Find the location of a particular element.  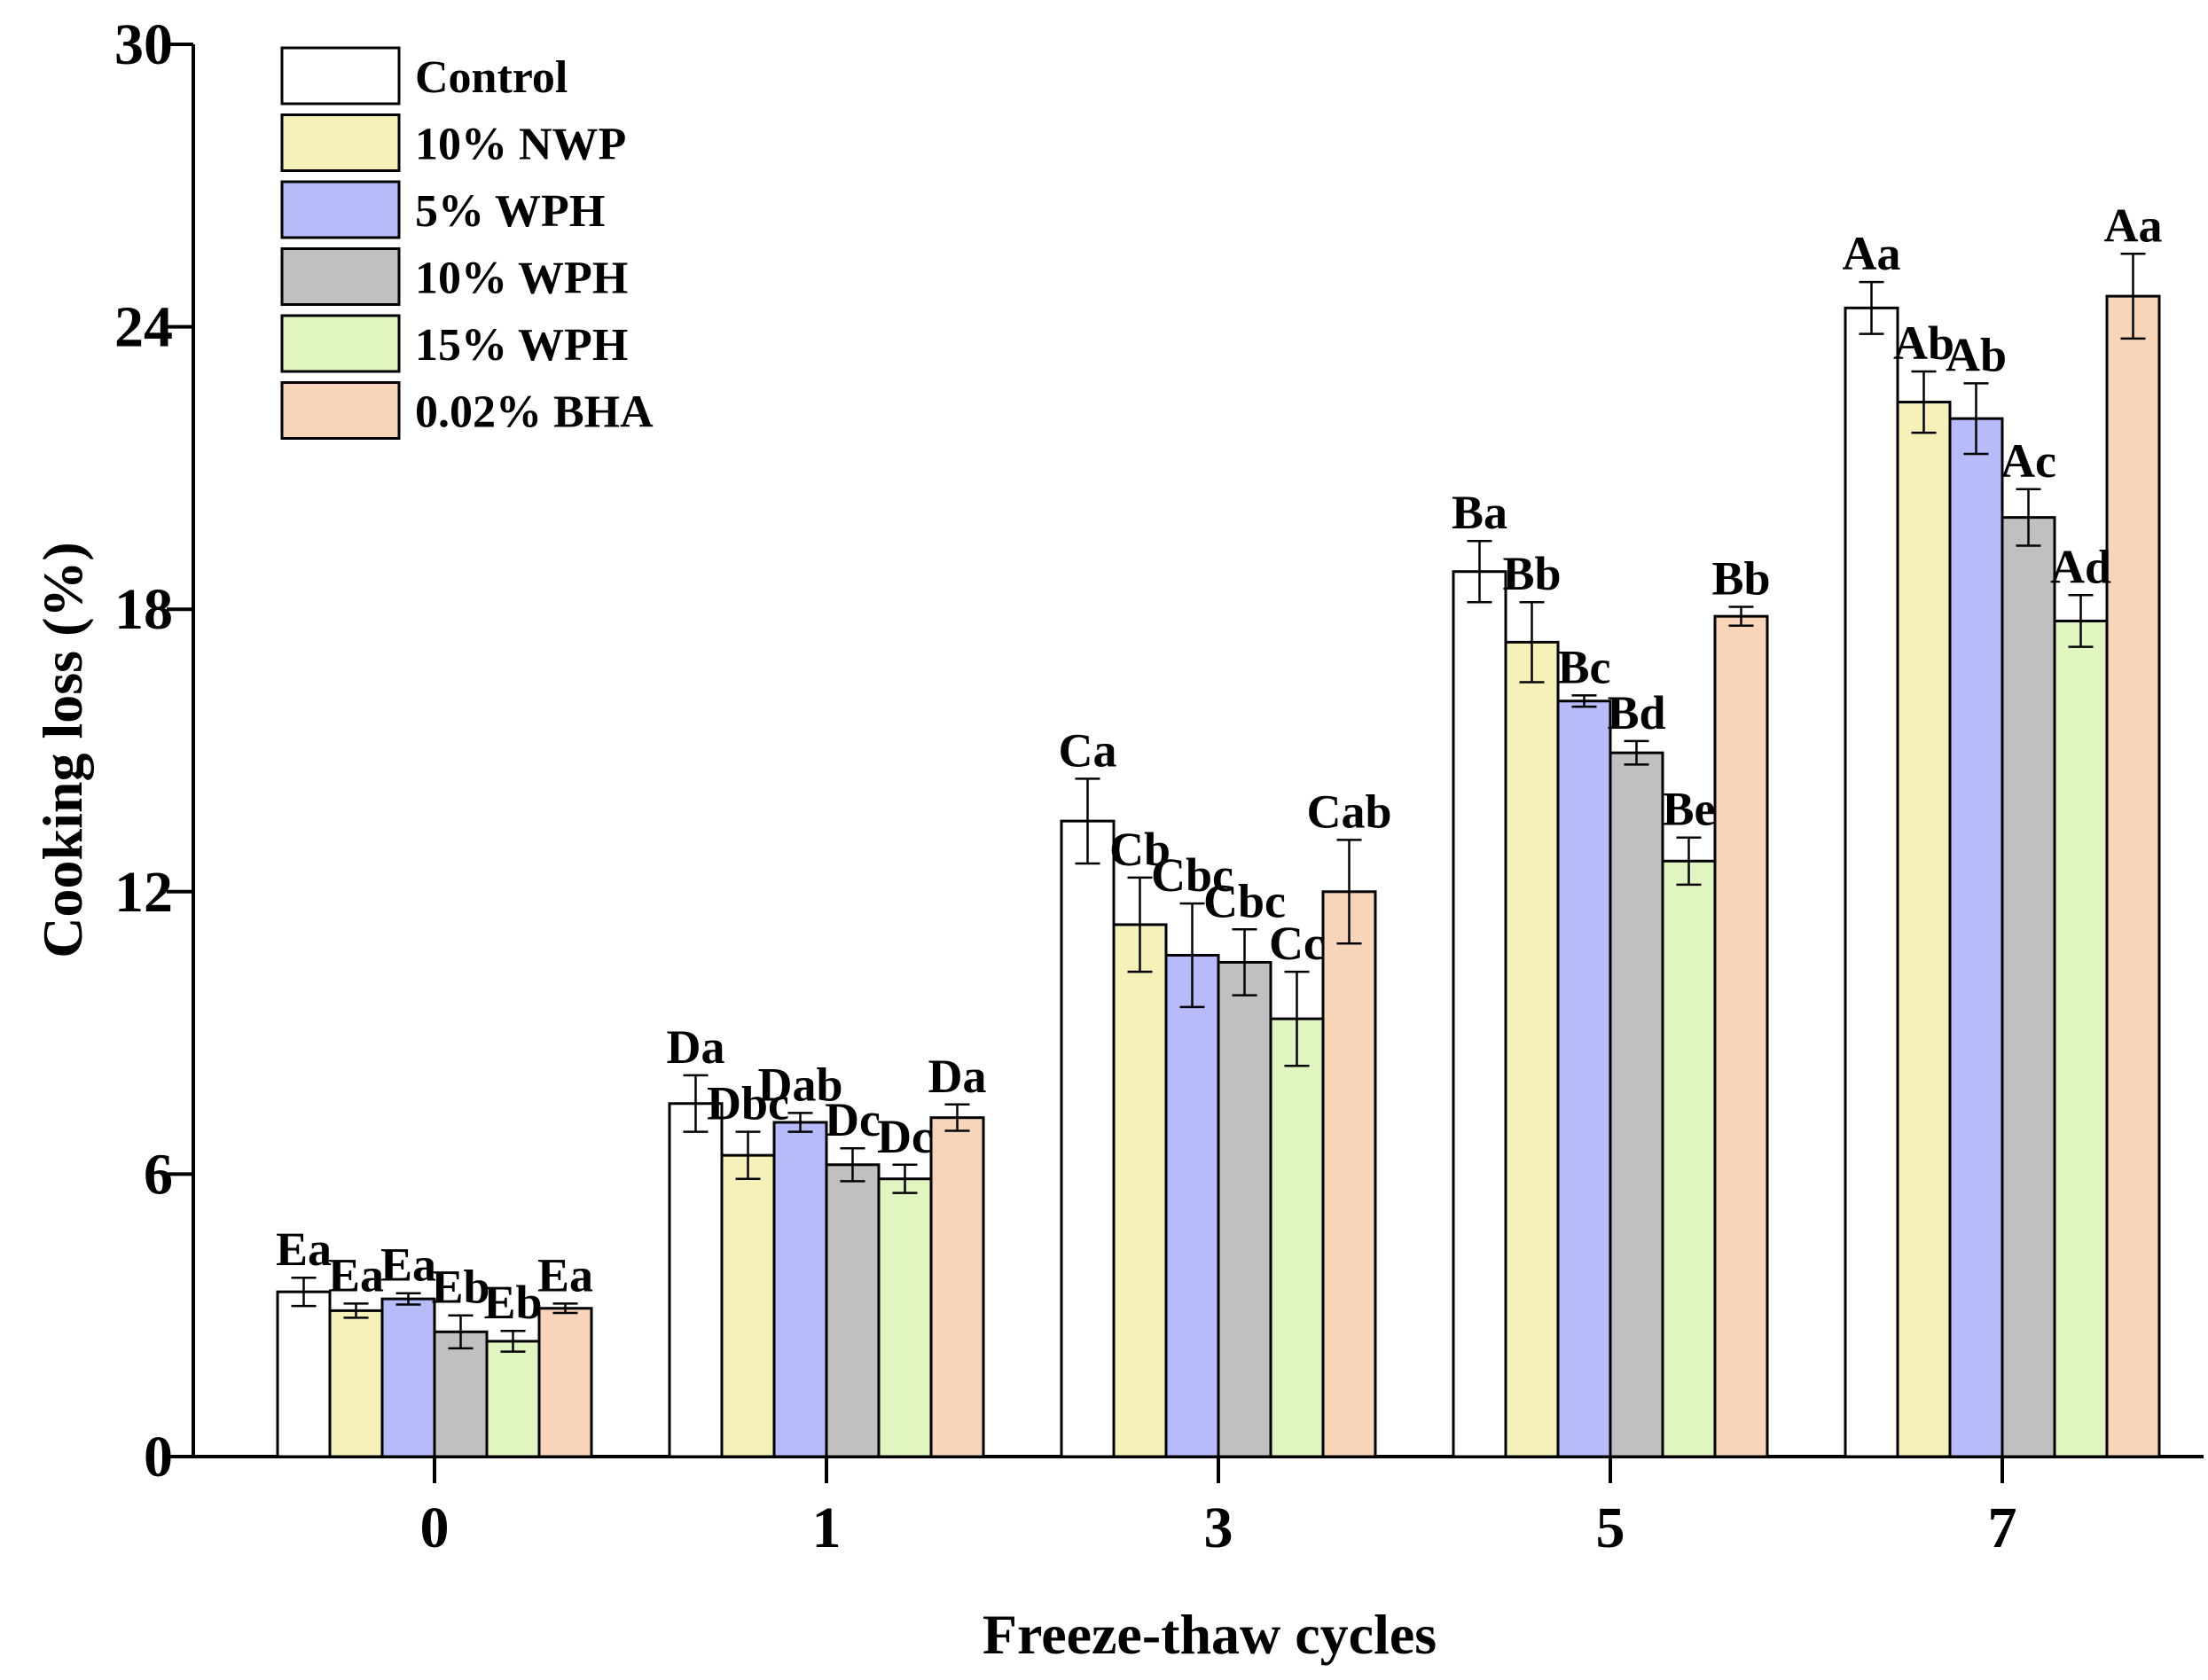

x-axis: 0 1 3 5 7 is located at coordinates (1198, 1507).